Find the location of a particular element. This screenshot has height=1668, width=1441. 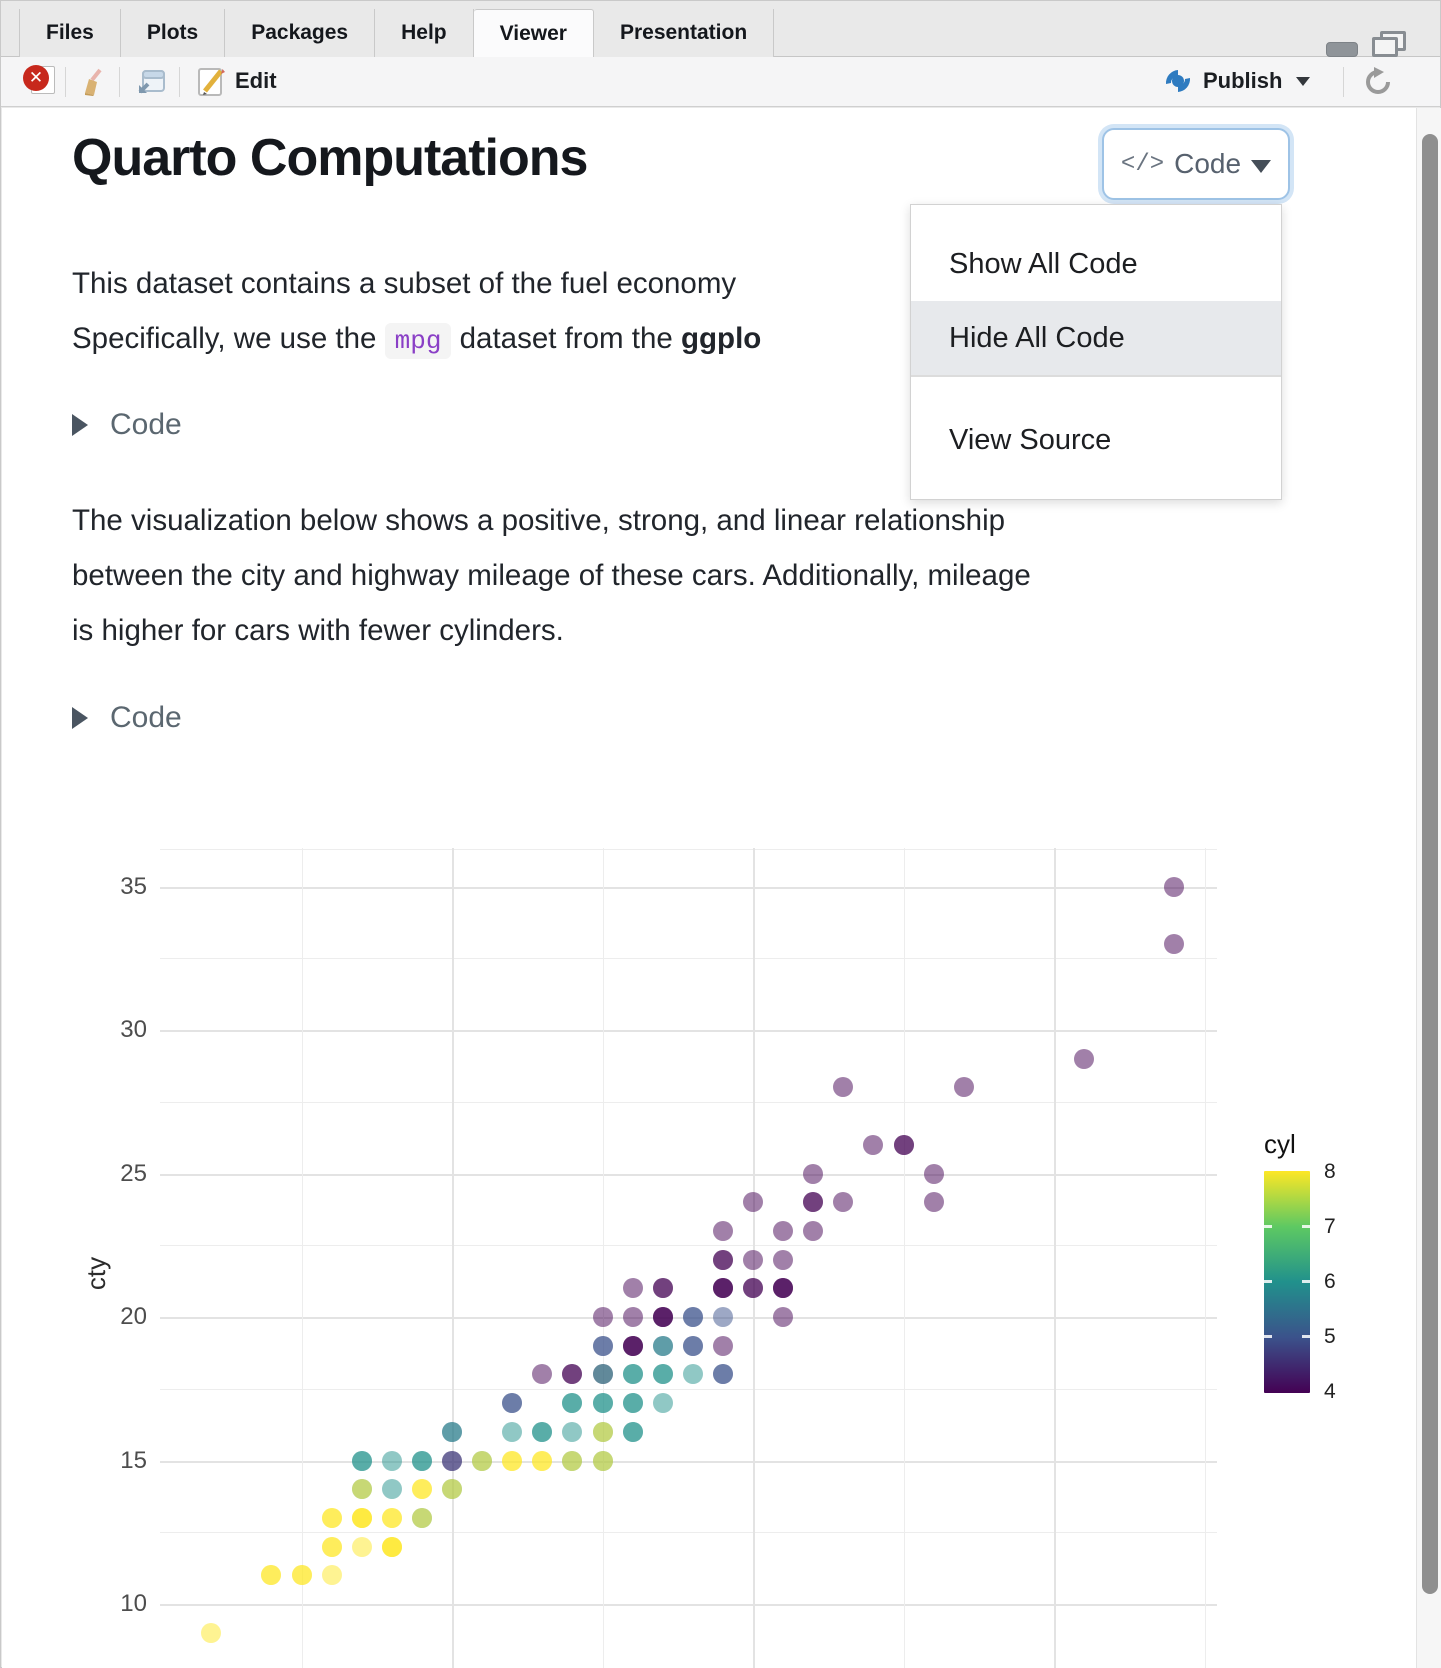

scrollbar-track is located at coordinates (1428, 888).